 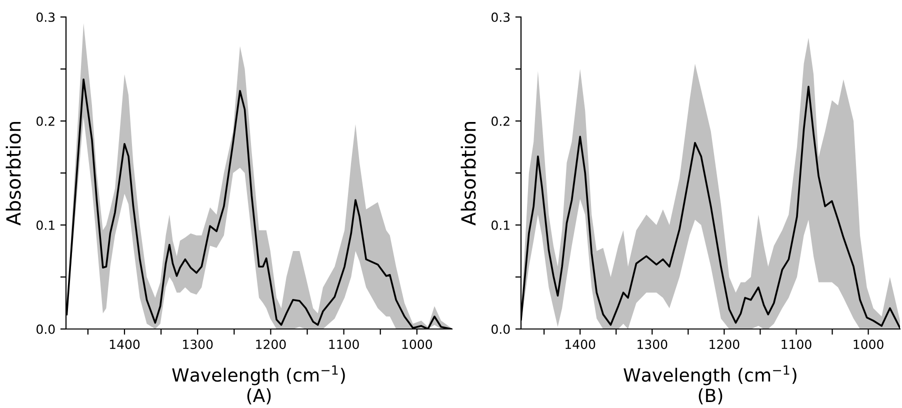 I want to click on text: (B), so click(x=710, y=396).